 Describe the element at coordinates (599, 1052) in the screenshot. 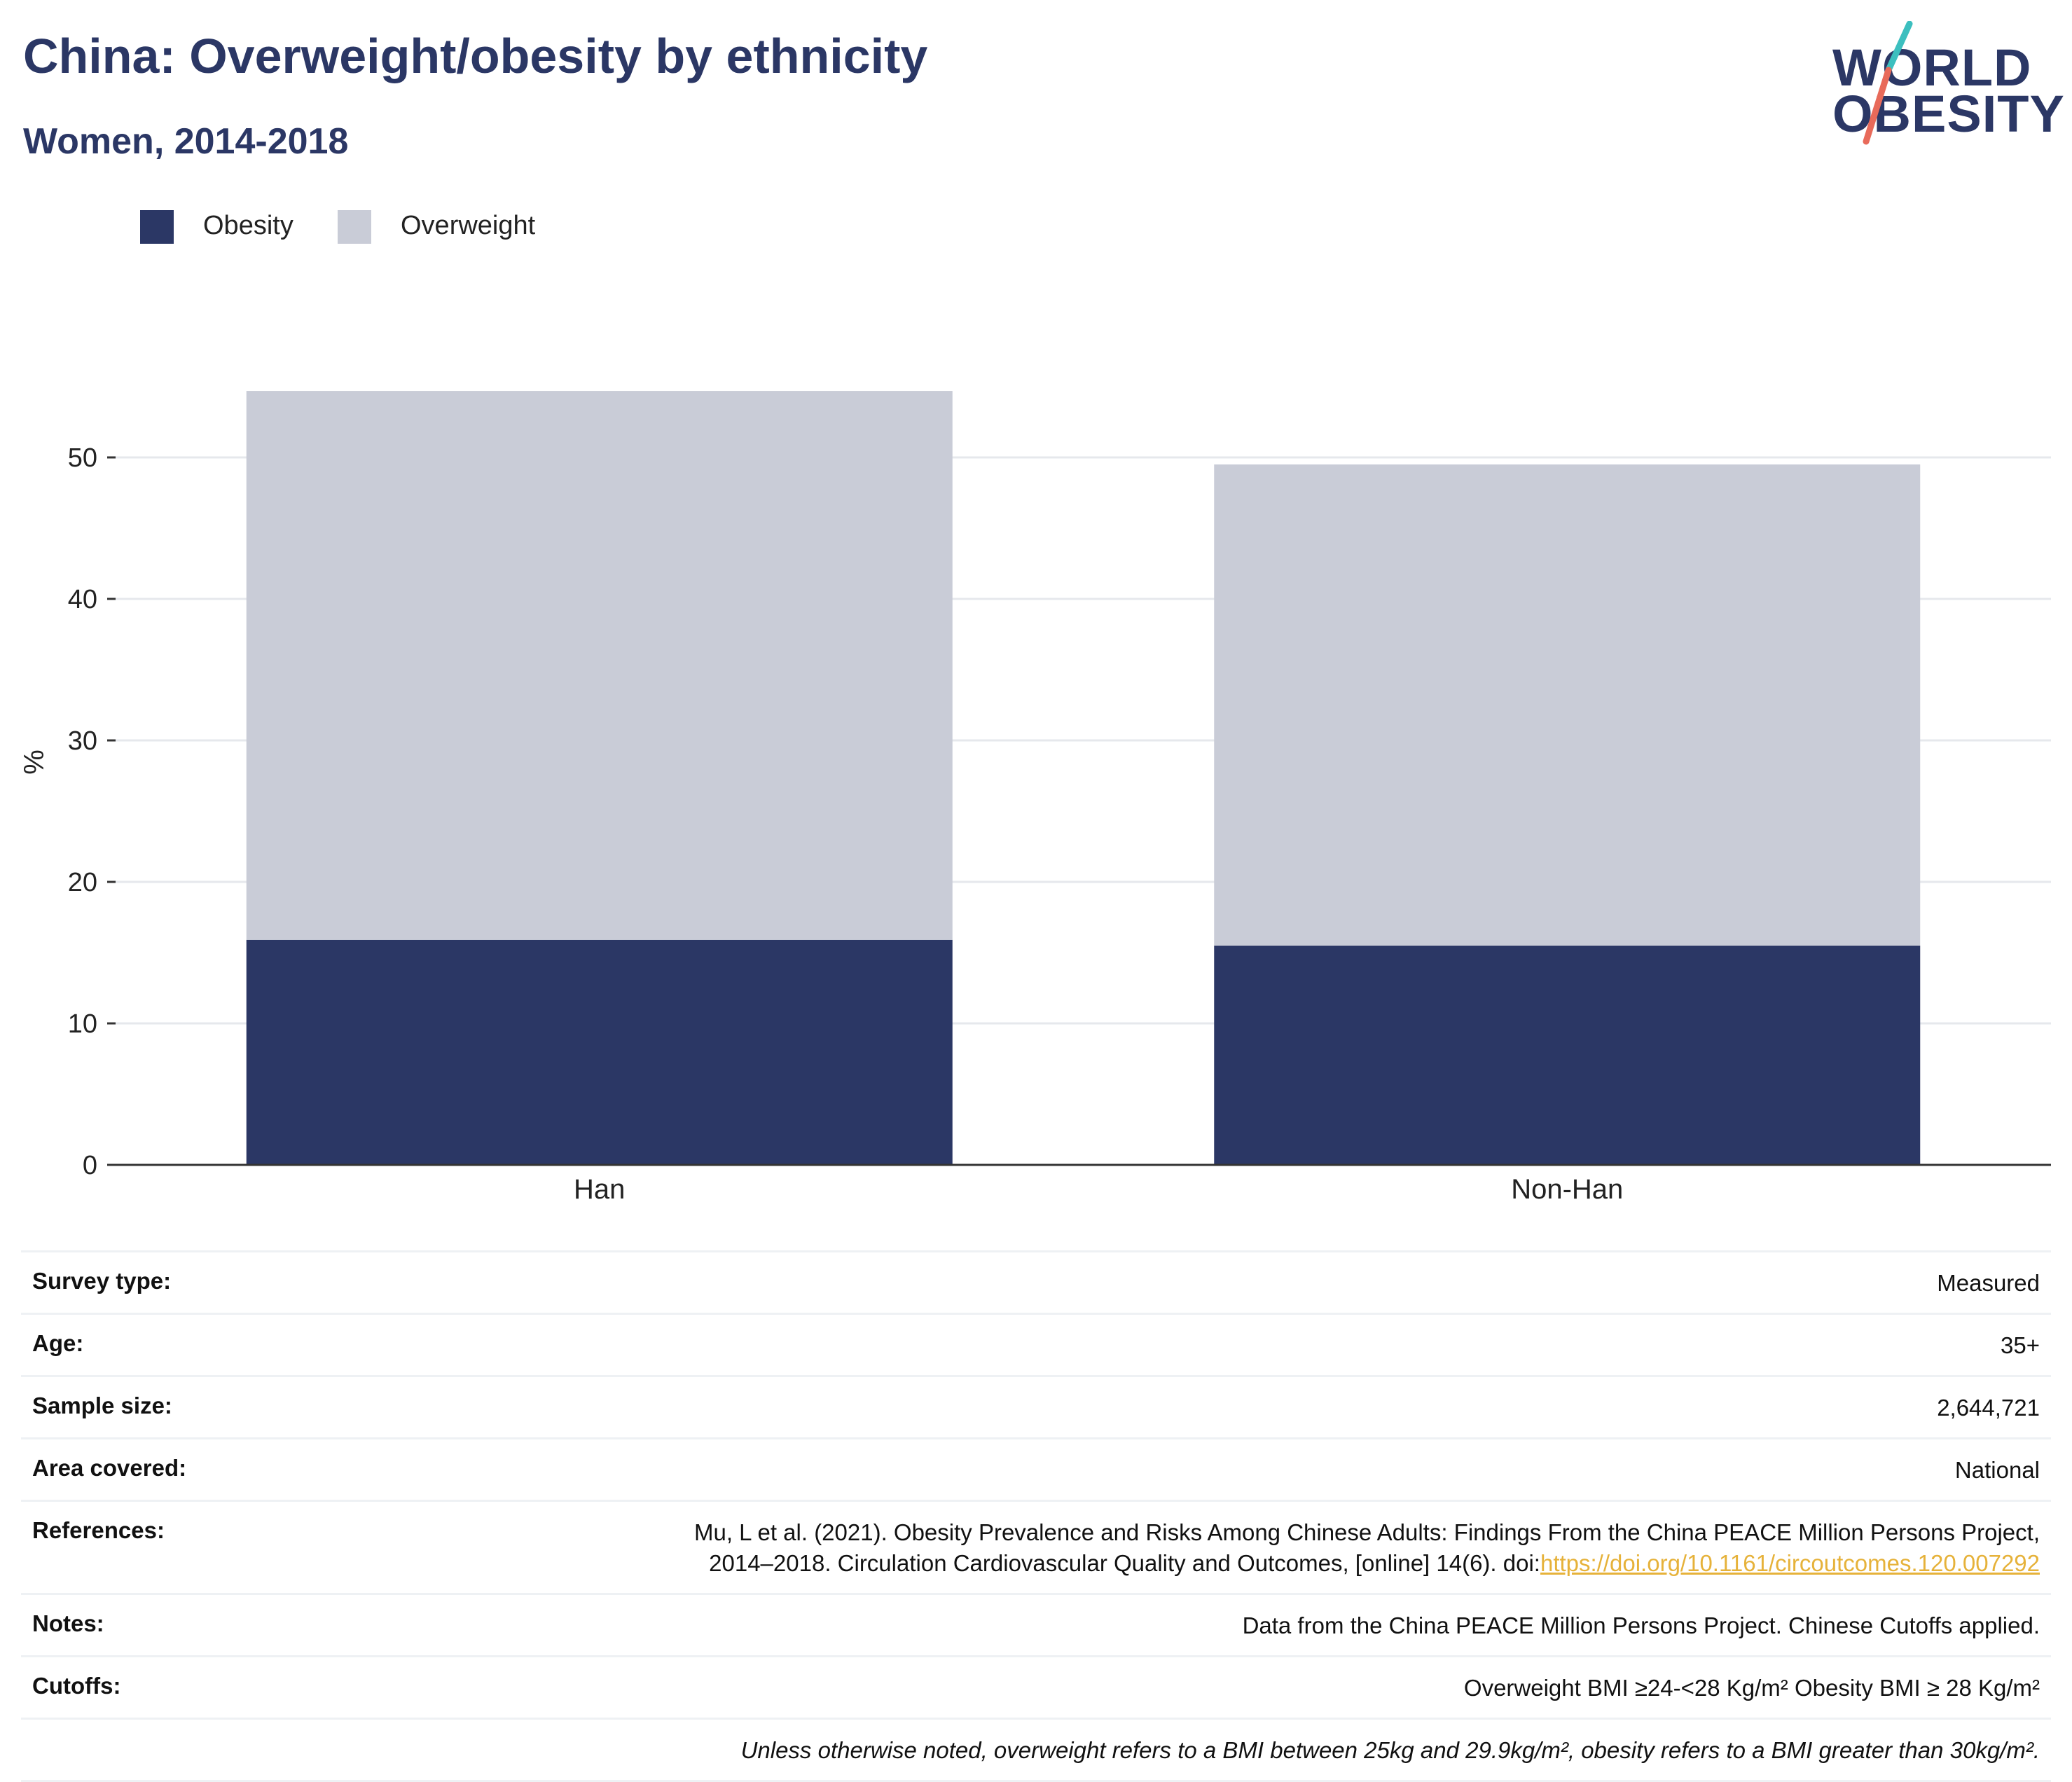

I see `bar-obesity-han` at that location.